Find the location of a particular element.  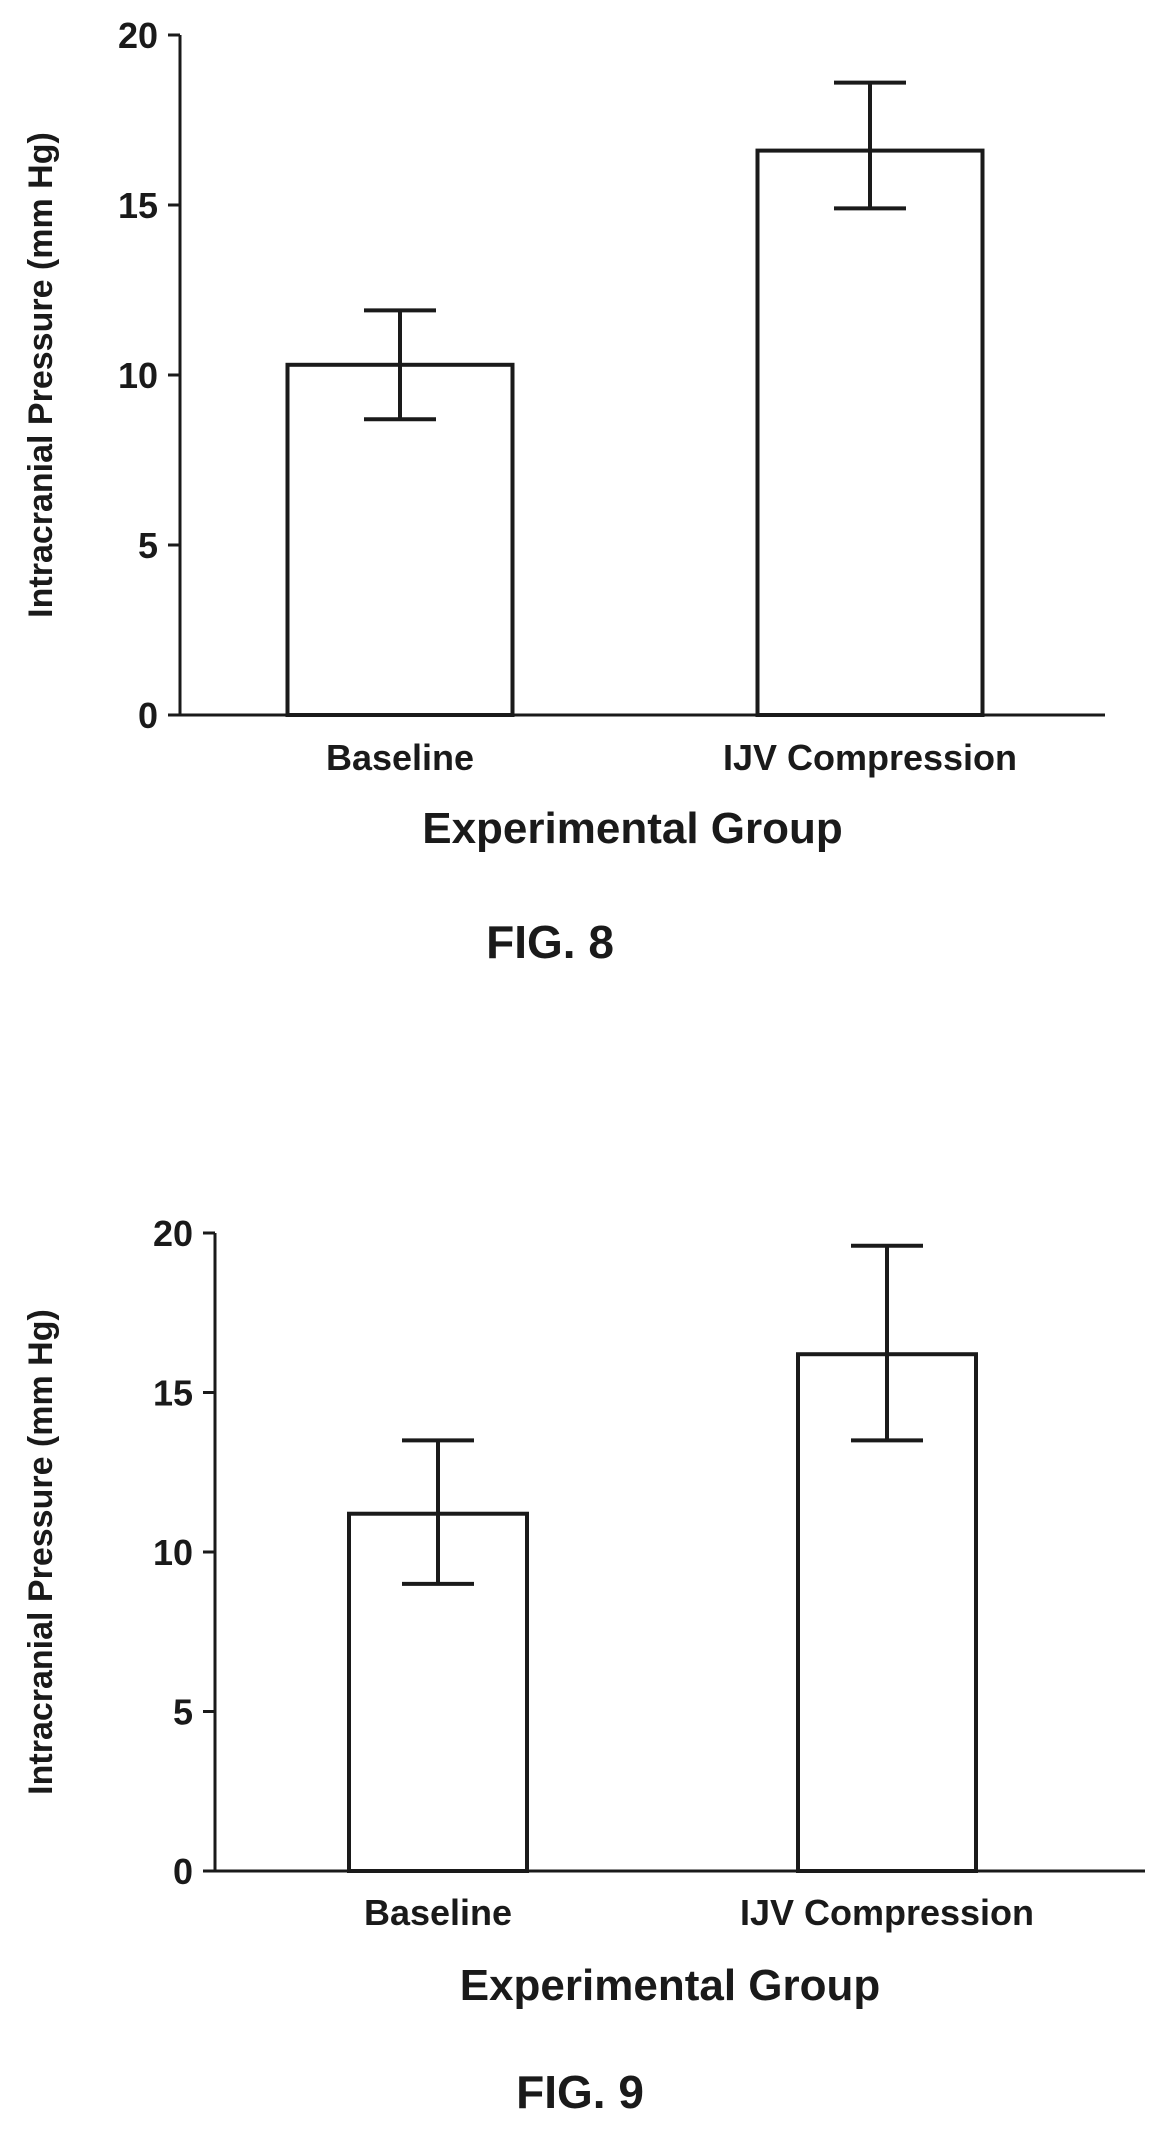

figure-label: FIG. 9 is located at coordinates (580, 2092).